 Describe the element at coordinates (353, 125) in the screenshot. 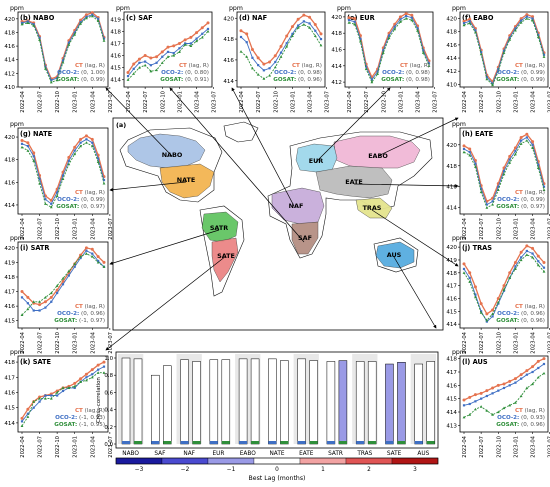

I see `region-arrow` at that location.